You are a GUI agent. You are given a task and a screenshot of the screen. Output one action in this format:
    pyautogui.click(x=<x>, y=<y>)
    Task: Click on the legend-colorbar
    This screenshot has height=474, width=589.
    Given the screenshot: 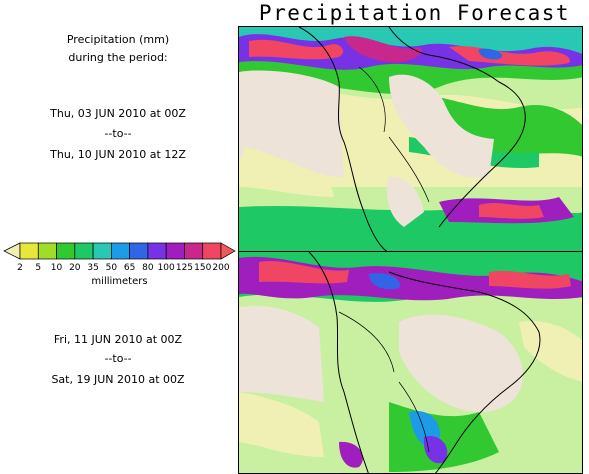 What is the action you would take?
    pyautogui.click(x=119, y=251)
    